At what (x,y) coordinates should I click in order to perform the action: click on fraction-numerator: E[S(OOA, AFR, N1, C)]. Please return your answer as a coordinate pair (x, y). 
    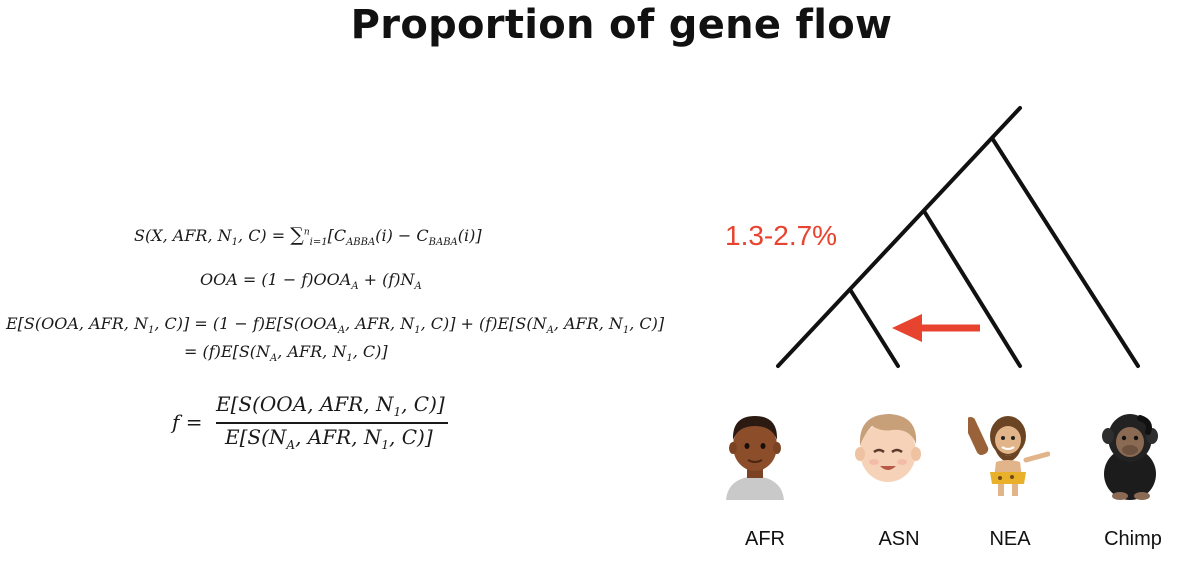
    Looking at the image, I should click on (330, 405).